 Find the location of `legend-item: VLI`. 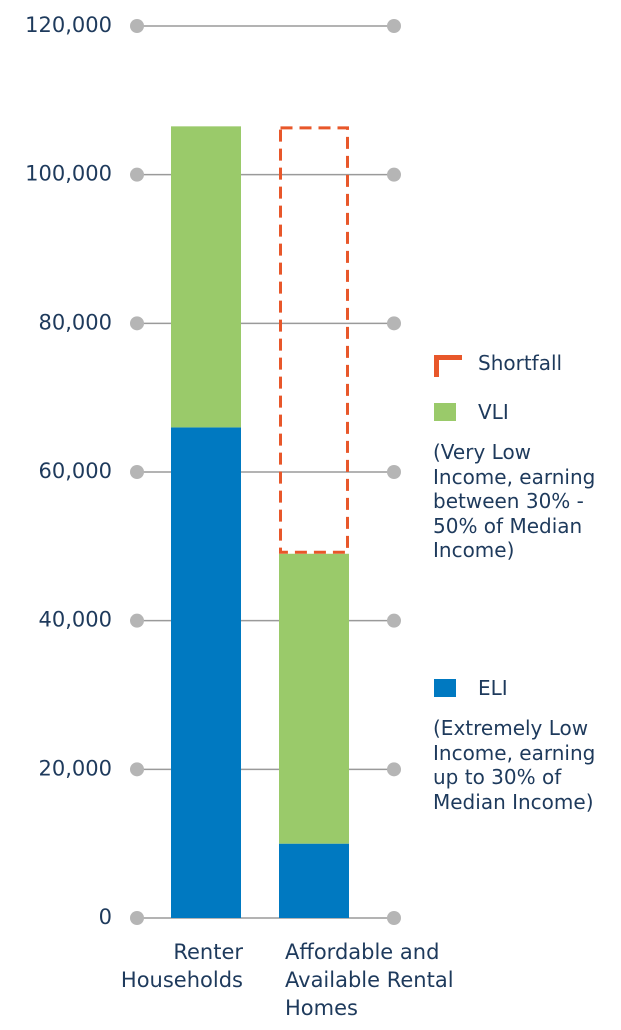

legend-item: VLI is located at coordinates (471, 412).